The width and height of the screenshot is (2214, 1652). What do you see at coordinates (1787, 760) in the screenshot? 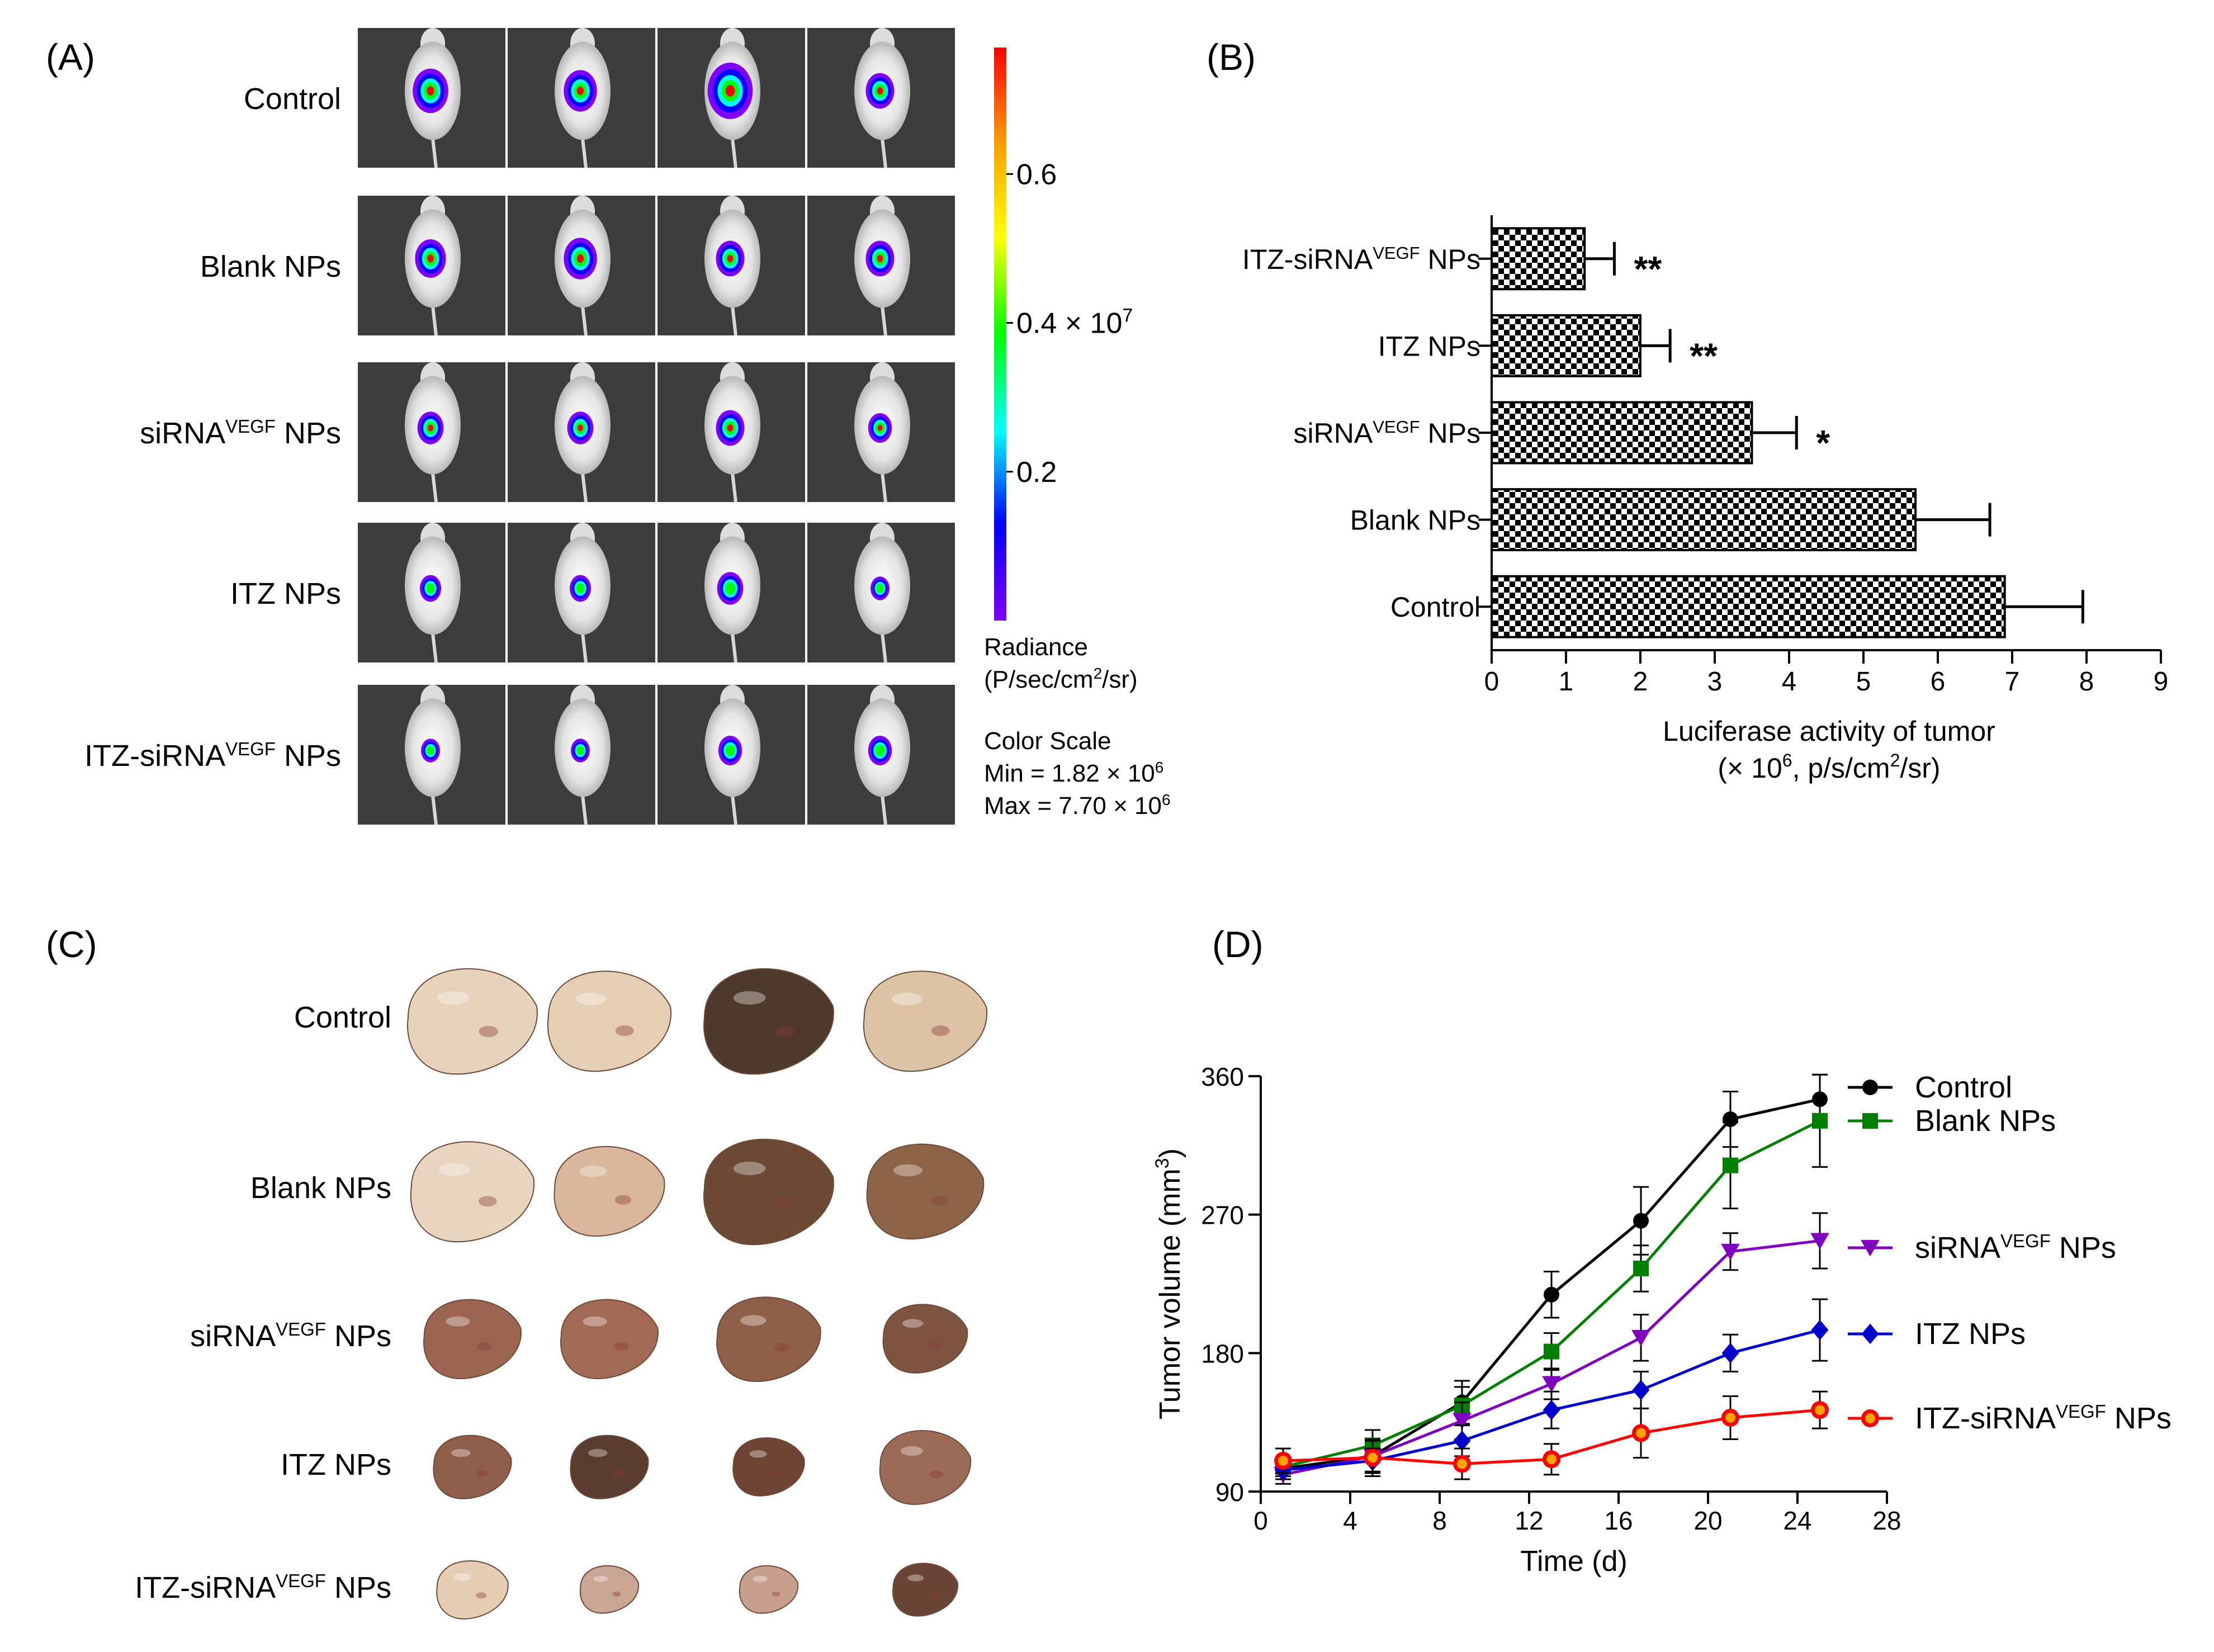
I see `x-axis-label-part: 6` at bounding box center [1787, 760].